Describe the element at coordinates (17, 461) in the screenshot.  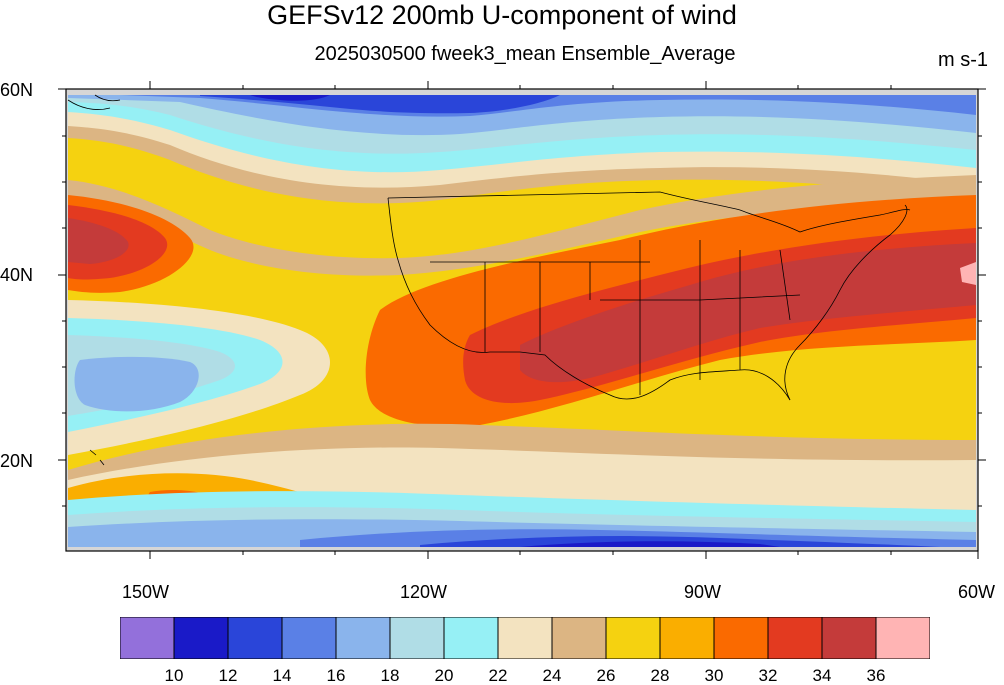
I see `lat-label-20n: 20N` at that location.